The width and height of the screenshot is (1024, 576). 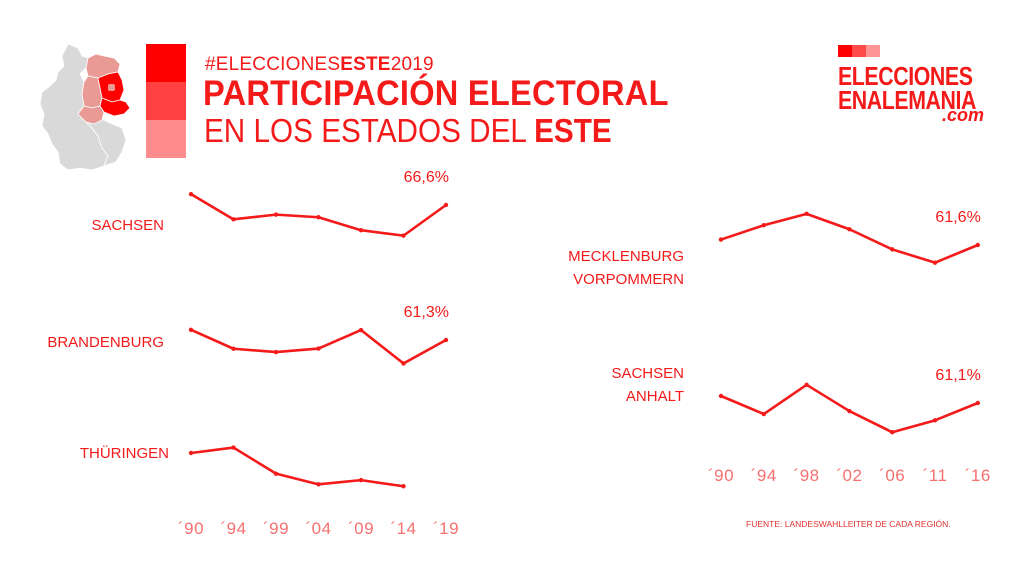 What do you see at coordinates (403, 528) in the screenshot?
I see `x-tick-label: ´14` at bounding box center [403, 528].